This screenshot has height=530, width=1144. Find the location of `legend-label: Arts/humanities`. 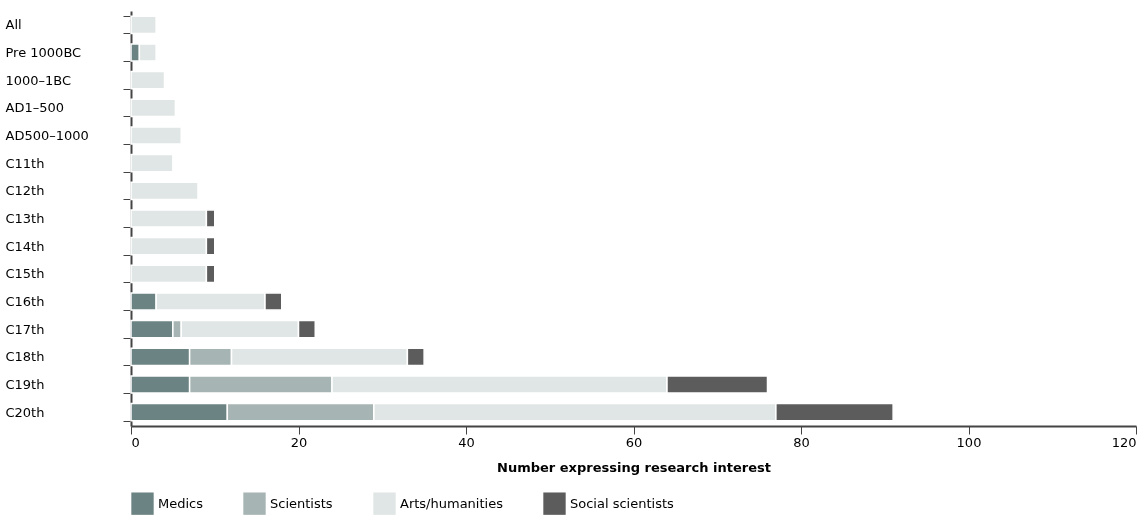

legend-label: Arts/humanities is located at coordinates (452, 503).